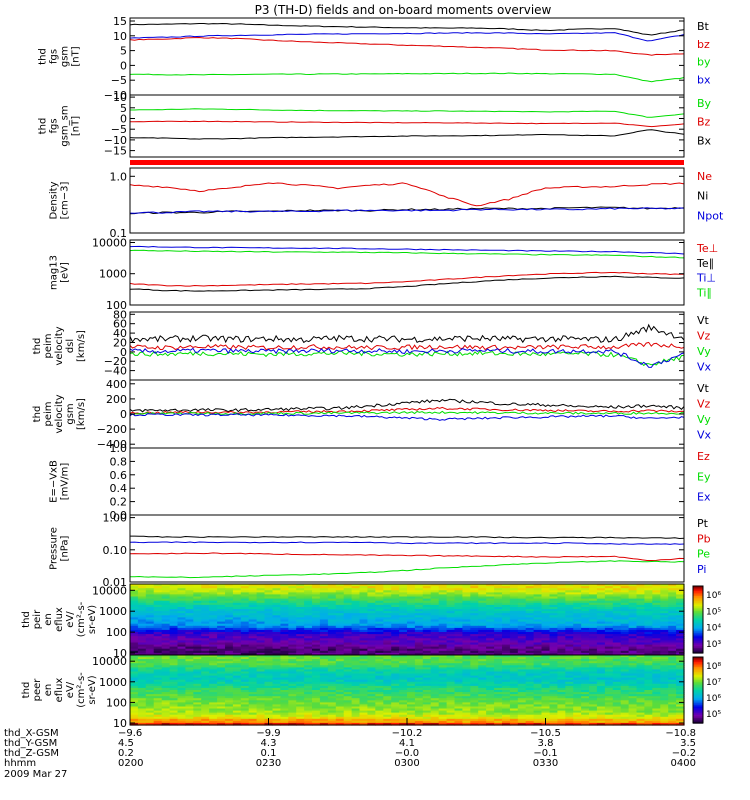 The width and height of the screenshot is (750, 800). I want to click on x-axis-row-label: thd_X-GSM, so click(31, 733).